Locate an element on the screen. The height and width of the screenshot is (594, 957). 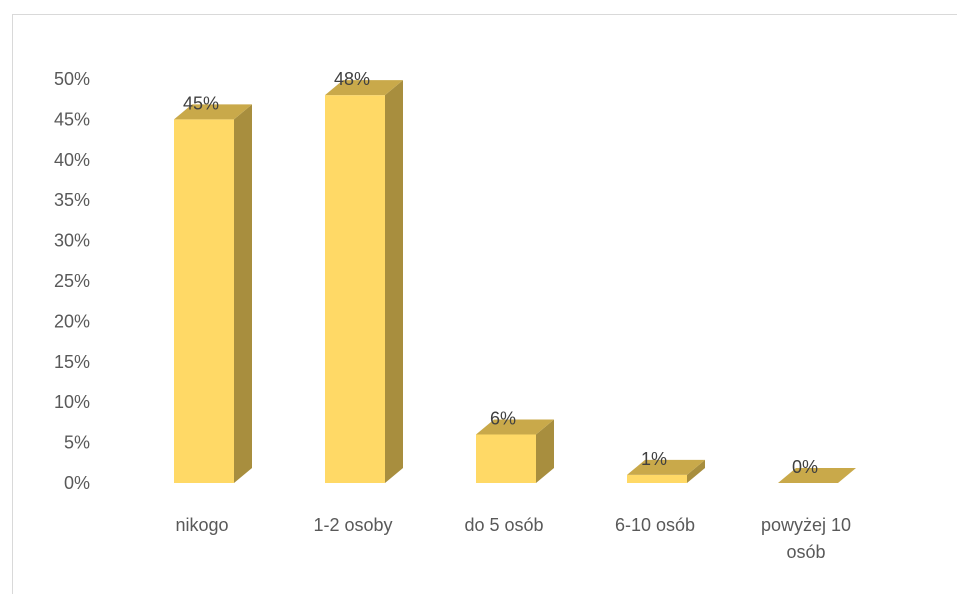
y-tick-label: 30% is located at coordinates (72, 241).